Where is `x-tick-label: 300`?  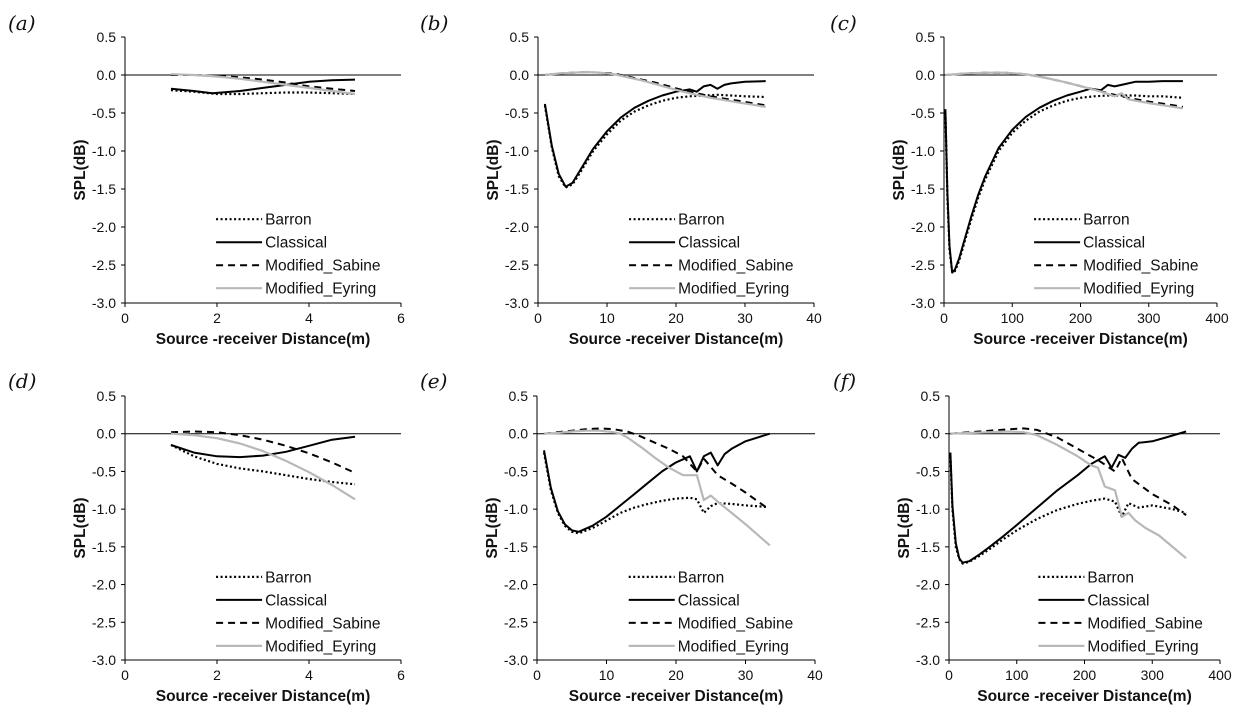
x-tick-label: 300 is located at coordinates (1149, 318).